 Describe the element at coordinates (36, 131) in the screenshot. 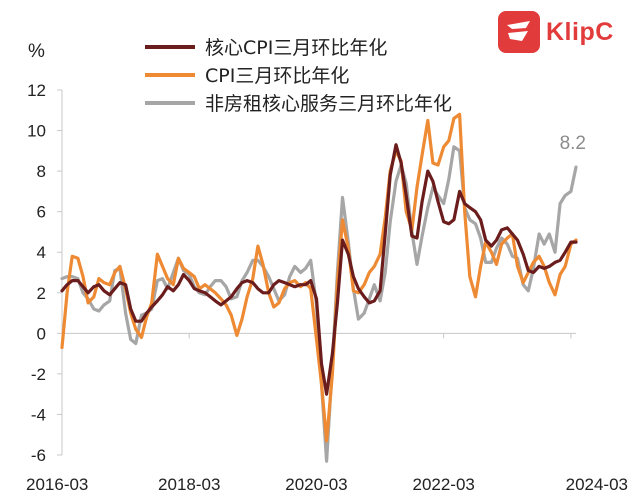

I see `y-tick-label: 10` at that location.